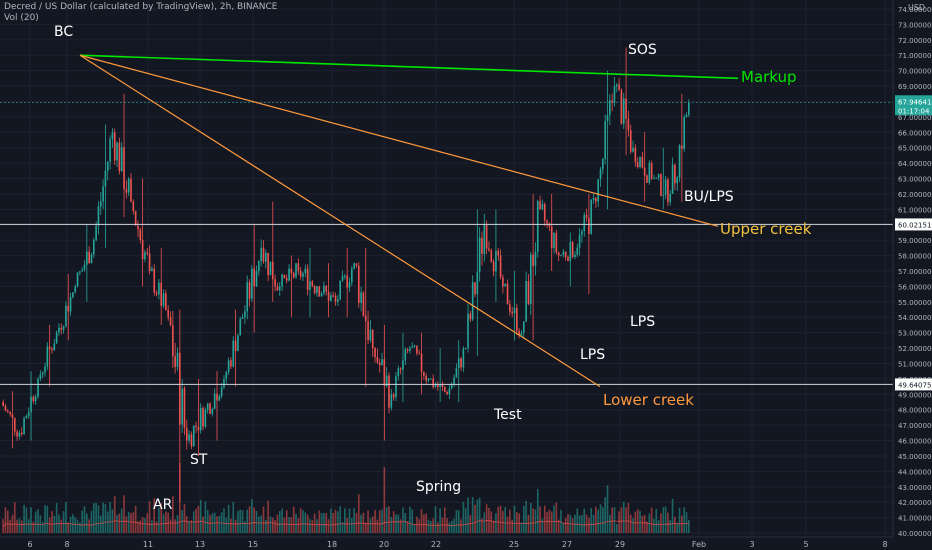 Image resolution: width=932 pixels, height=550 pixels. What do you see at coordinates (915, 503) in the screenshot?
I see `price-tick-label: 42.000000` at bounding box center [915, 503].